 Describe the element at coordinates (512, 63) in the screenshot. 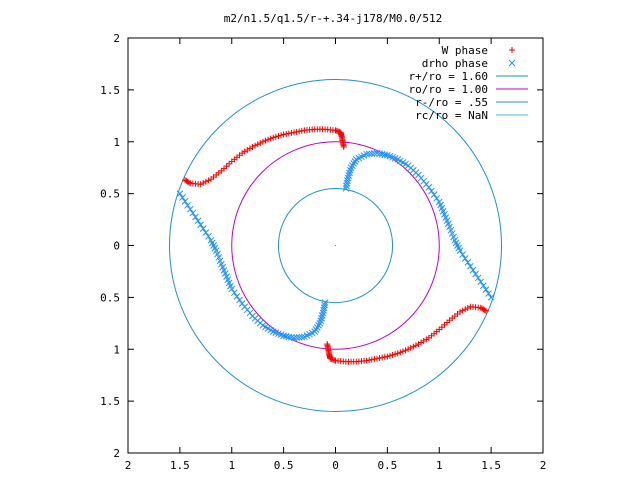

I see `legend-marker-cross` at that location.